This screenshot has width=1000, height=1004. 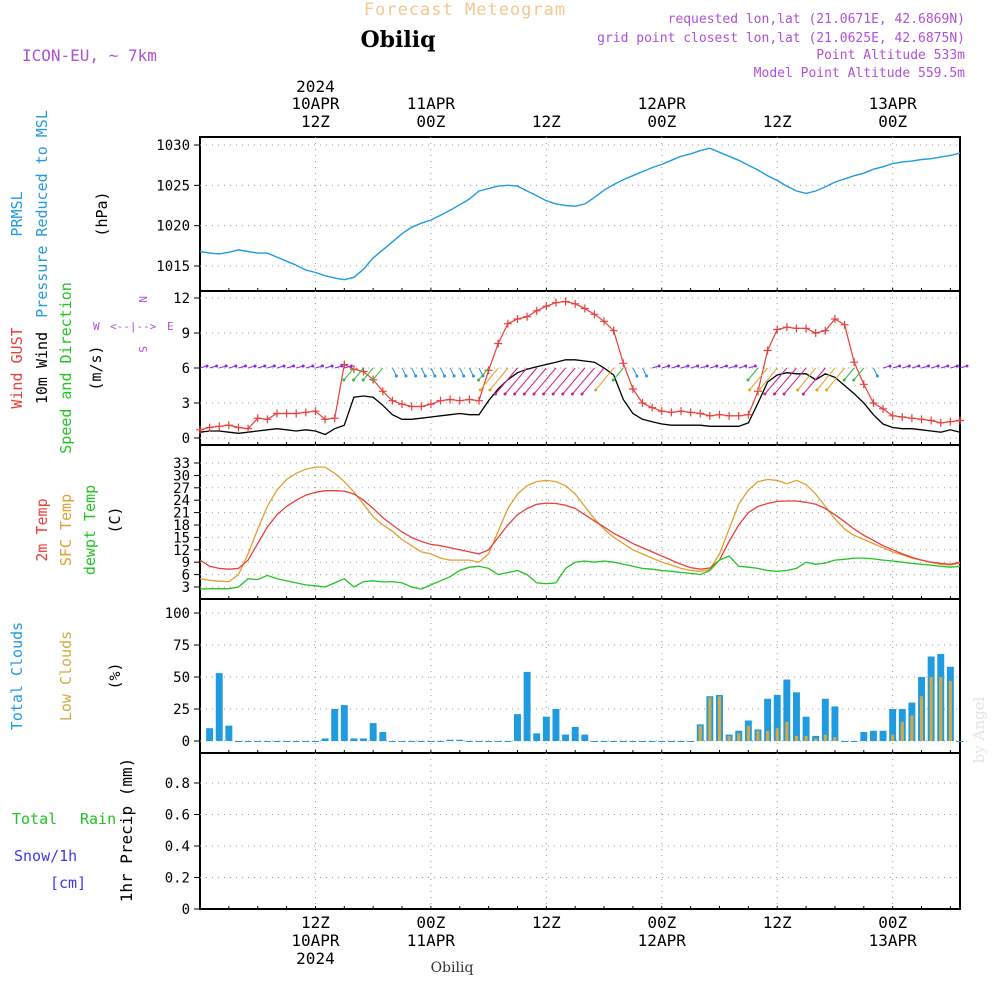 I want to click on wind-label-3: Speed and Direction, so click(x=66, y=368).